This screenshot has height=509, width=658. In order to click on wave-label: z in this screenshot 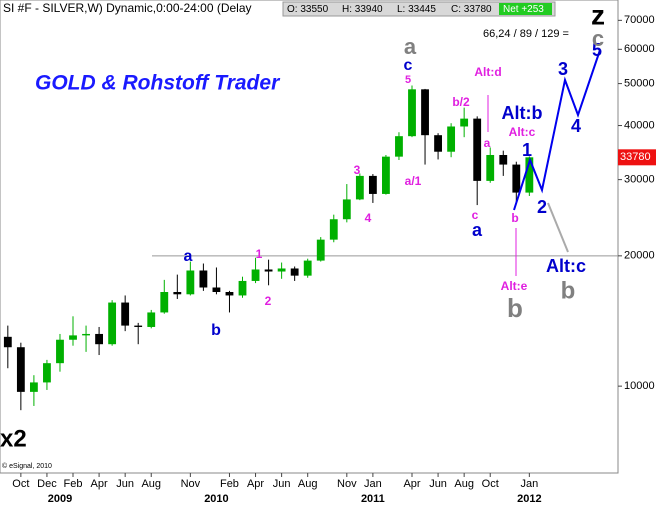, I will do `click(598, 15)`.